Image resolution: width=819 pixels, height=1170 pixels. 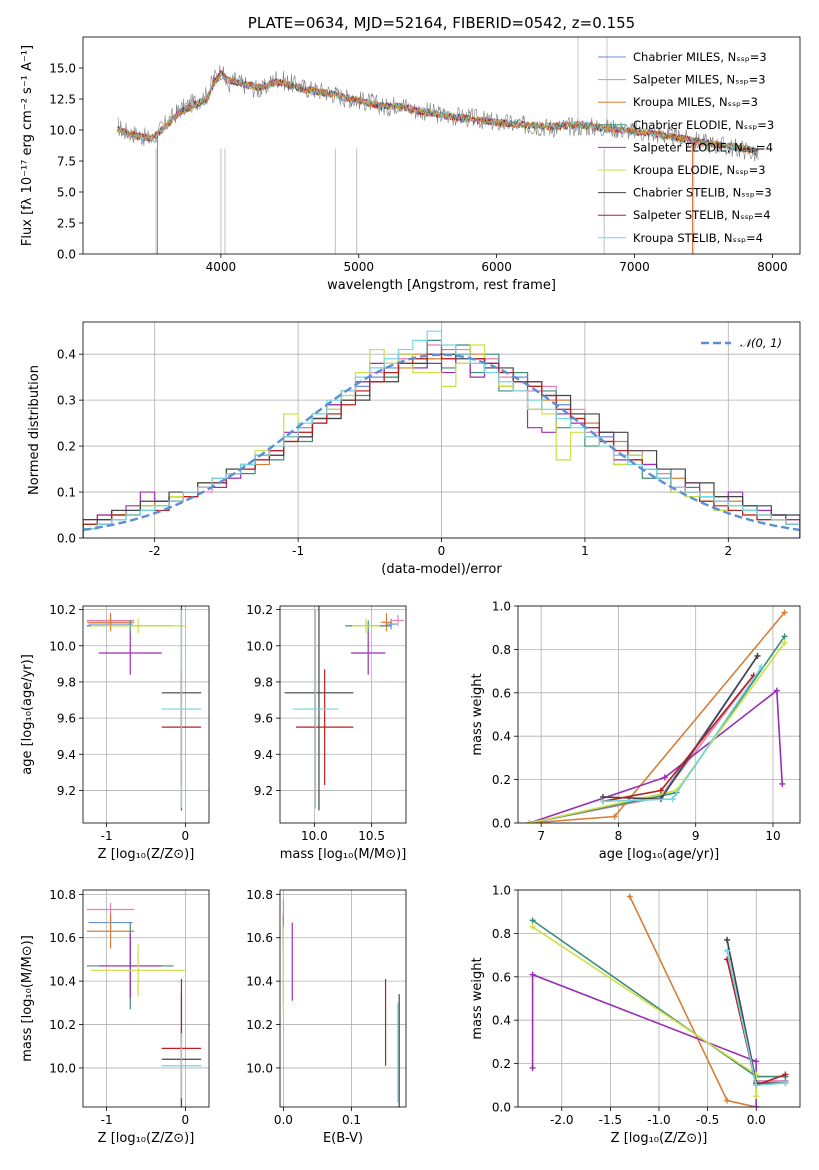 What do you see at coordinates (501, 934) in the screenshot?
I see `y-tick-label: 0.8` at bounding box center [501, 934].